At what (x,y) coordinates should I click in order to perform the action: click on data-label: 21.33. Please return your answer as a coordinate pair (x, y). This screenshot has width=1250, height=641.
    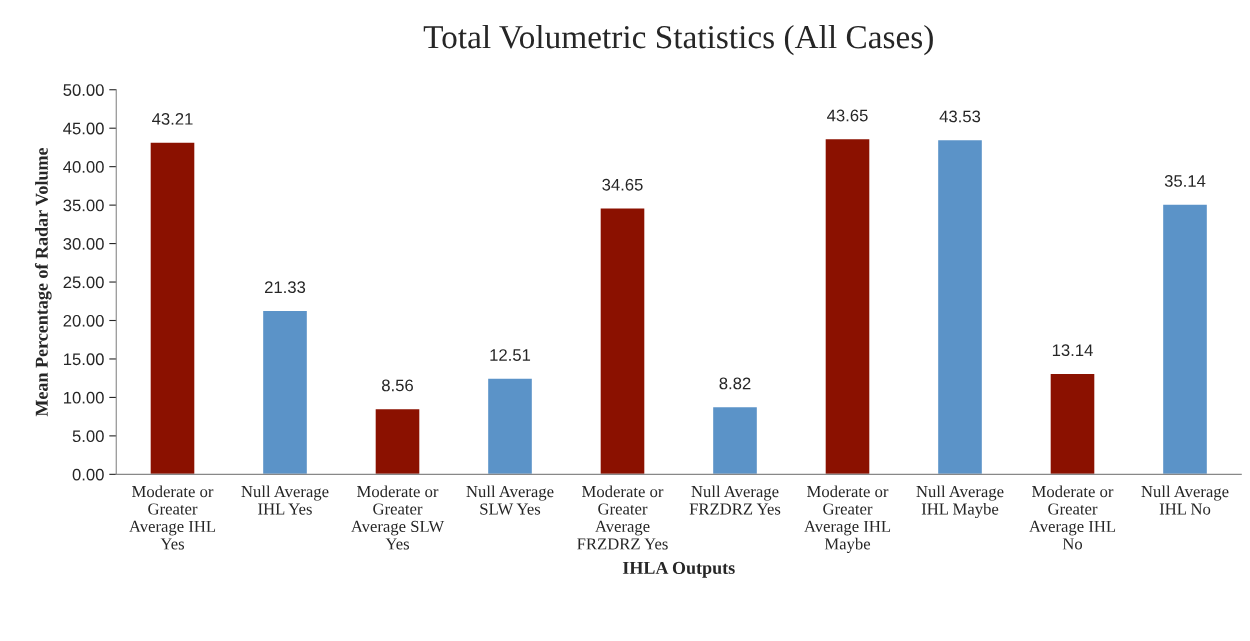
    Looking at the image, I should click on (285, 287).